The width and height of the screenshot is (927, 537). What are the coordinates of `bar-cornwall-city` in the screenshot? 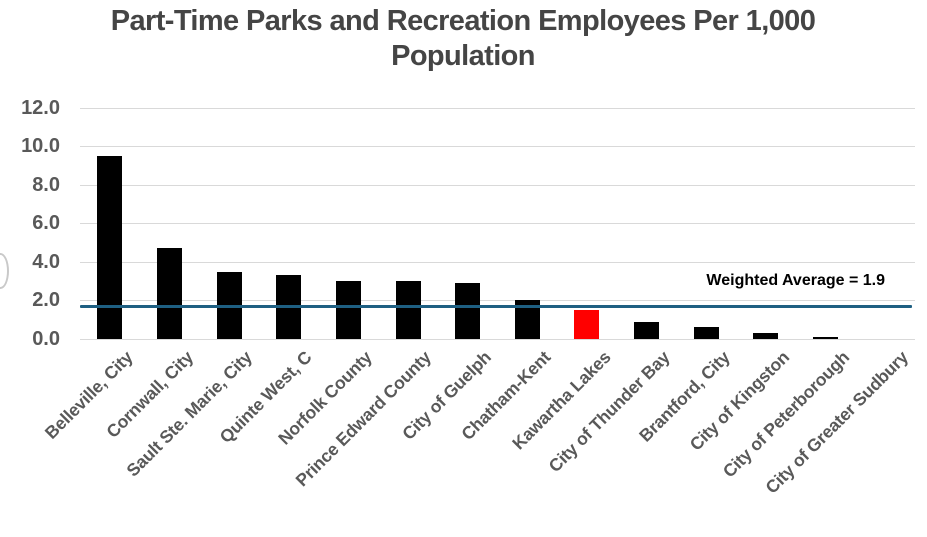 It's located at (169, 293).